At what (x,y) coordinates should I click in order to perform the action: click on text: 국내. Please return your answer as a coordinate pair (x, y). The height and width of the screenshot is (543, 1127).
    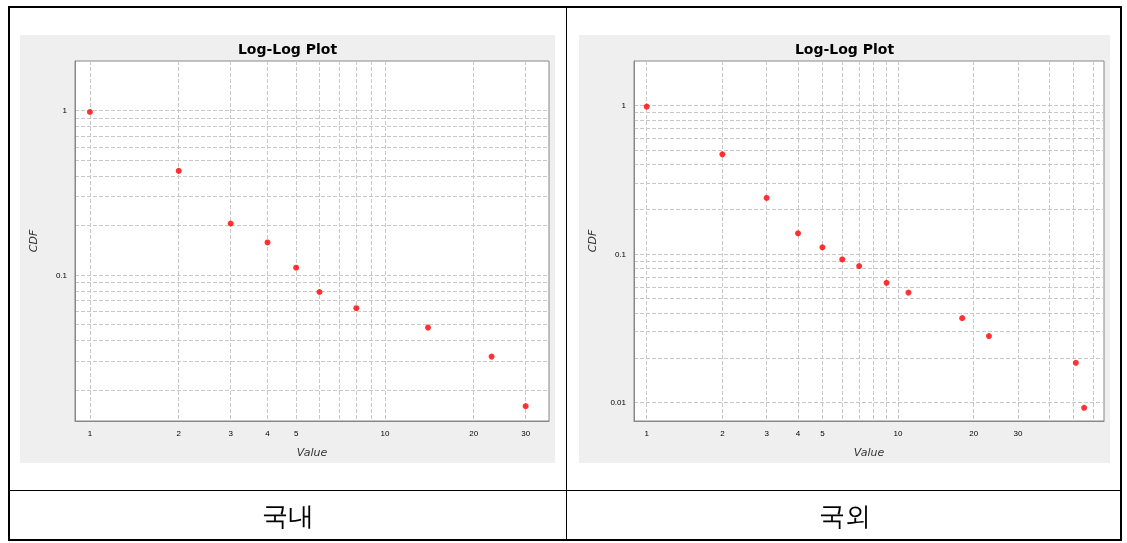
    Looking at the image, I should click on (287, 516).